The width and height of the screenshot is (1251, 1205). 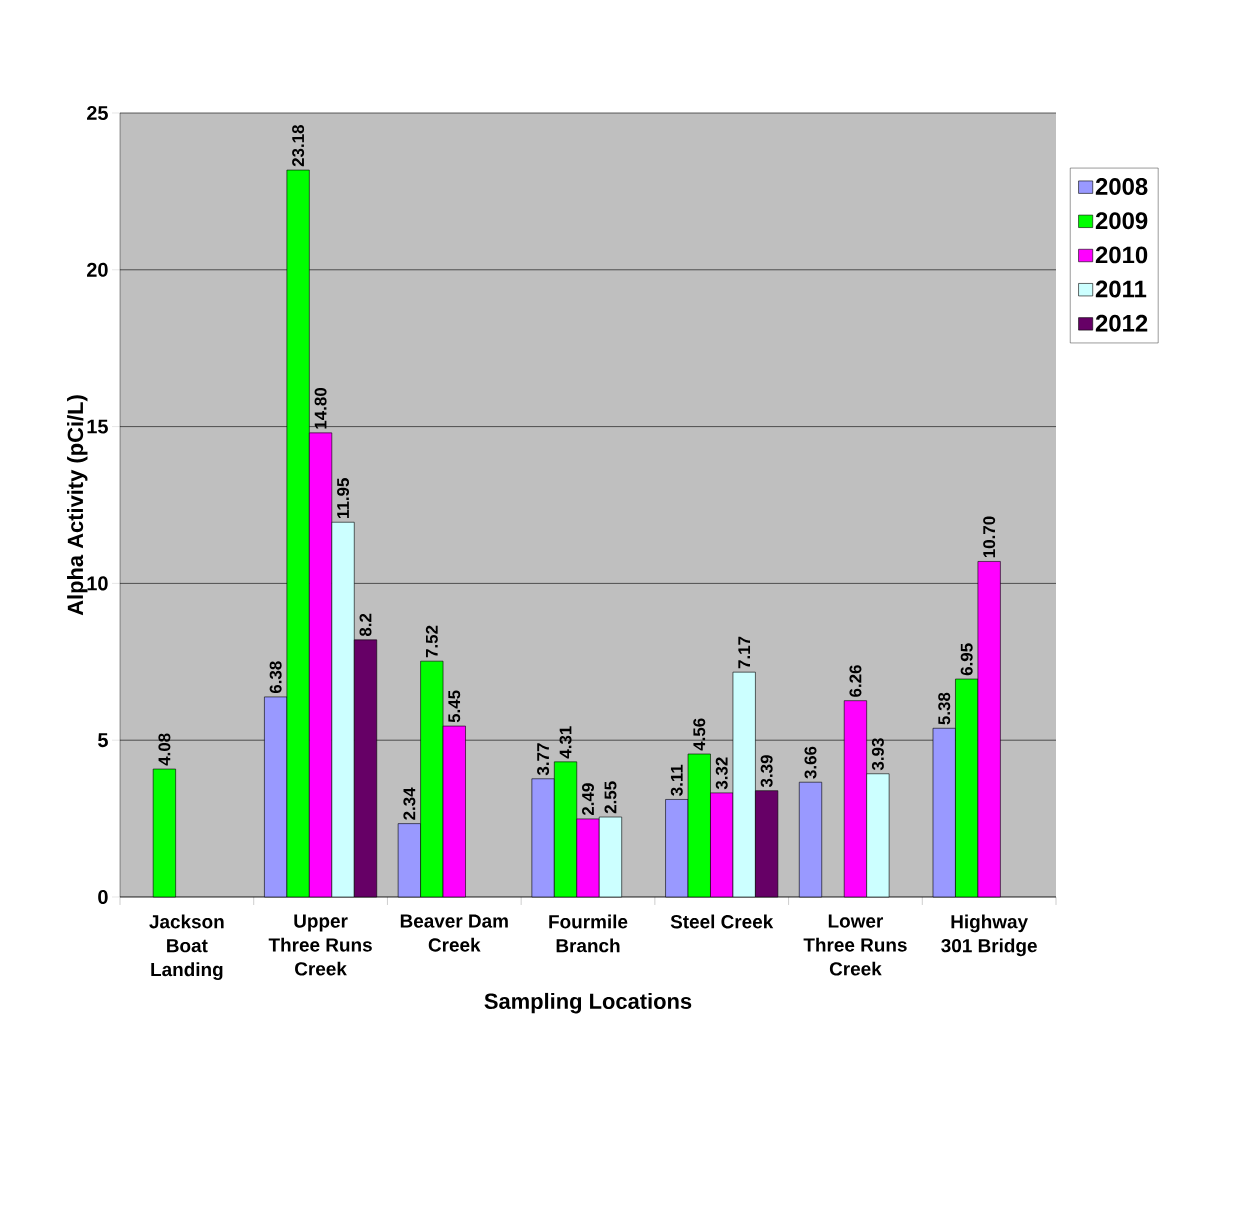 What do you see at coordinates (744, 652) in the screenshot?
I see `data-label: 7.17` at bounding box center [744, 652].